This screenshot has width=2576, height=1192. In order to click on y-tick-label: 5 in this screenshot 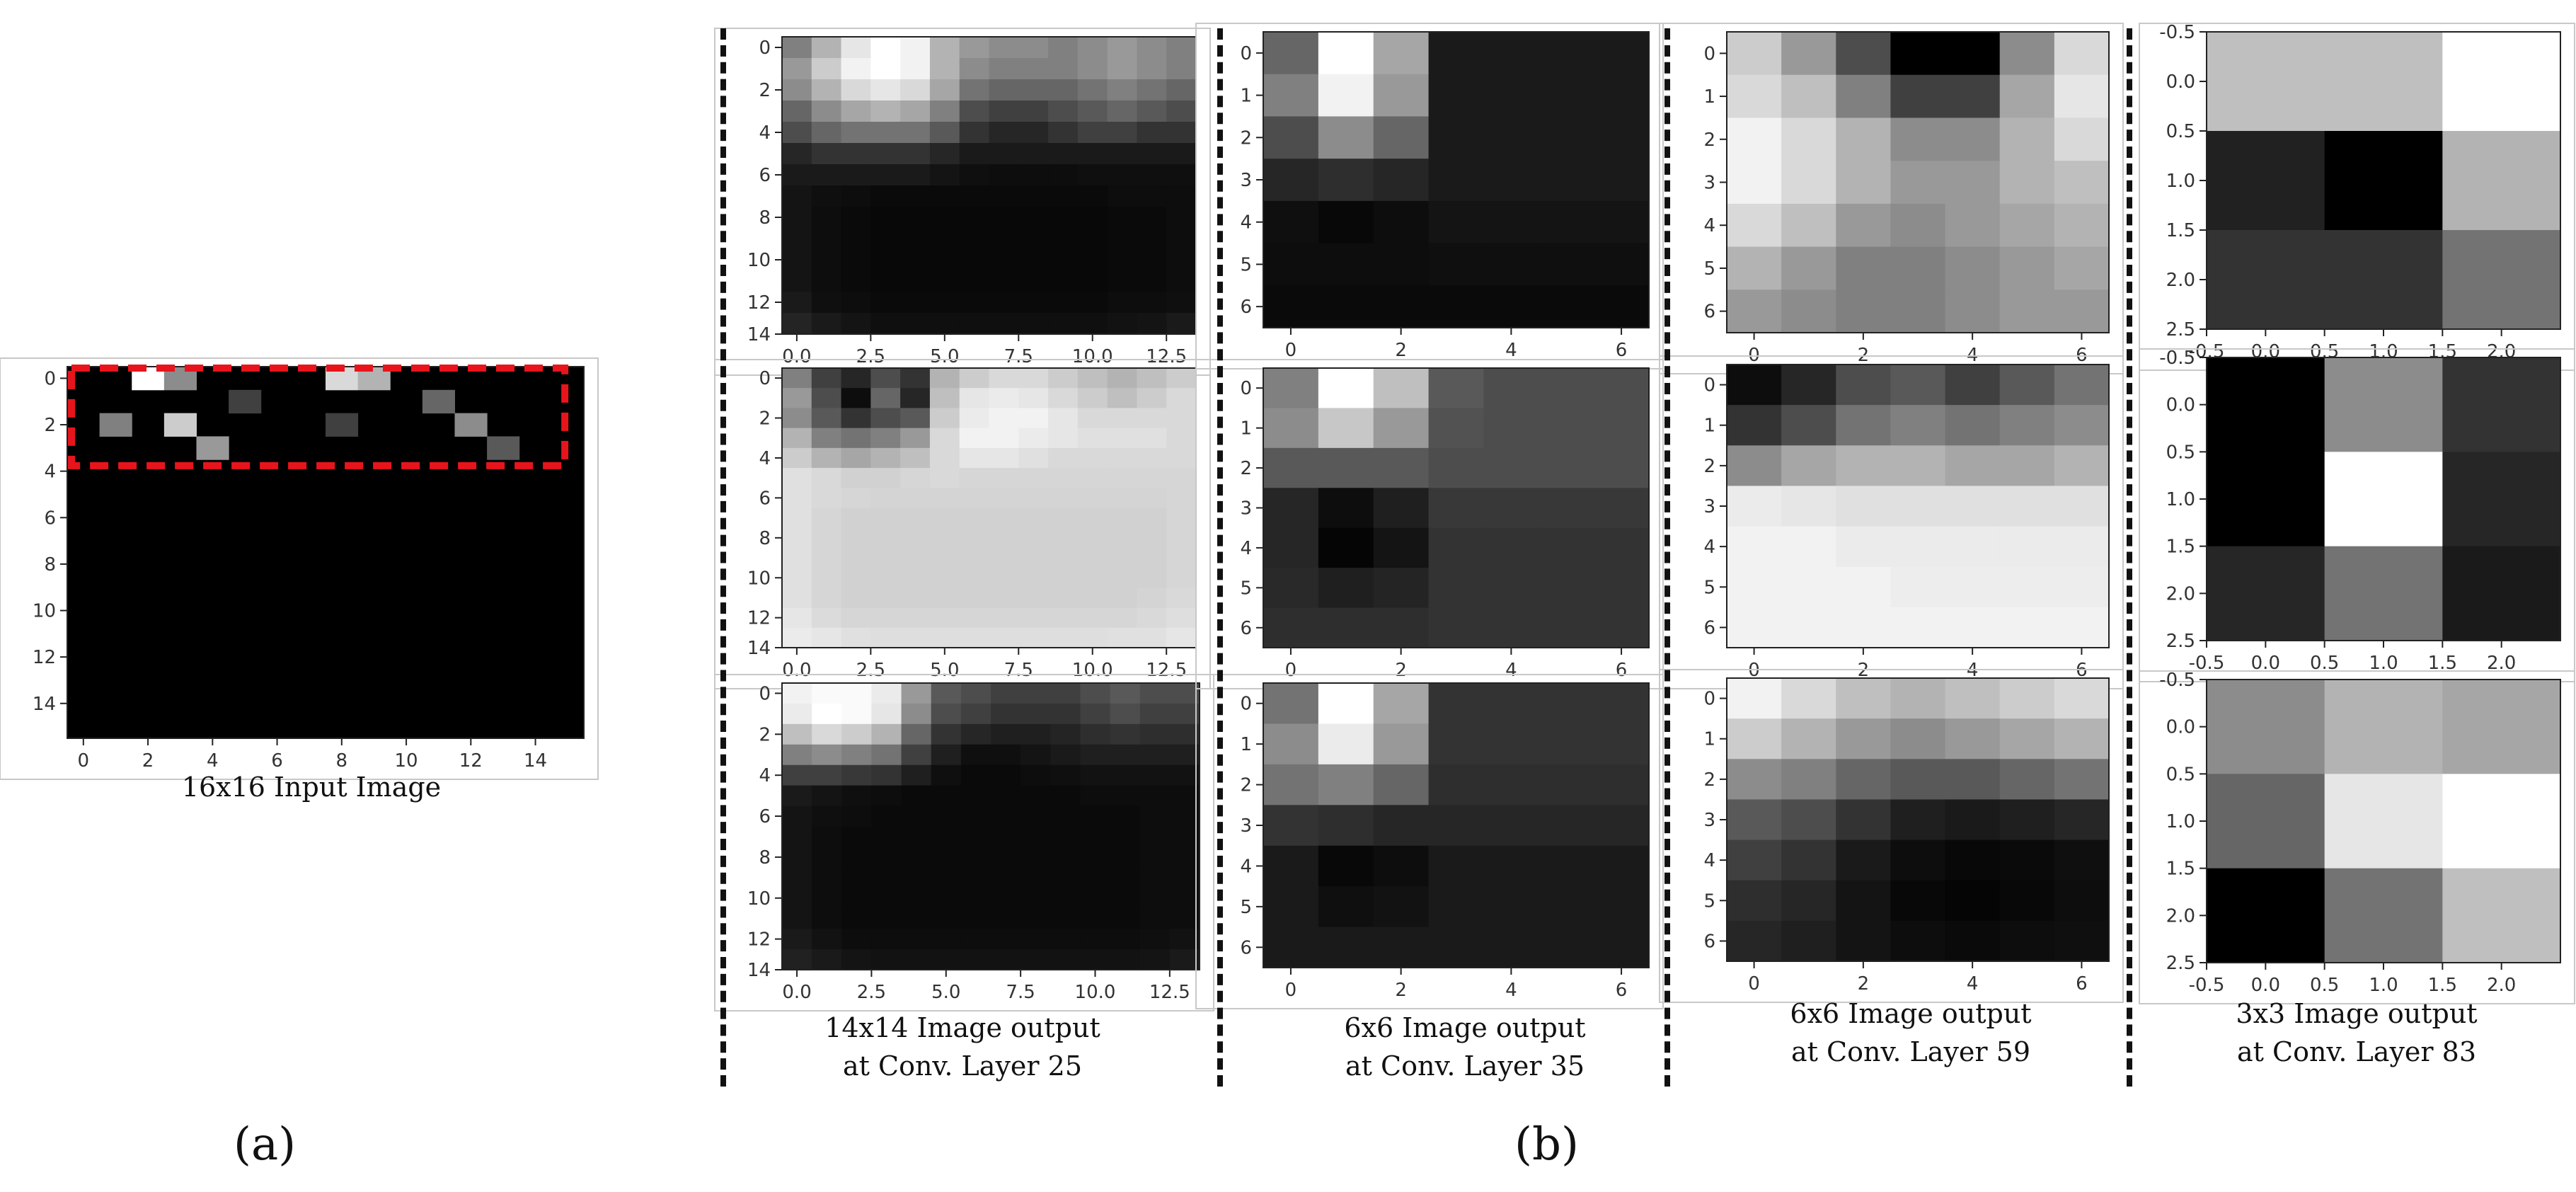, I will do `click(1246, 264)`.